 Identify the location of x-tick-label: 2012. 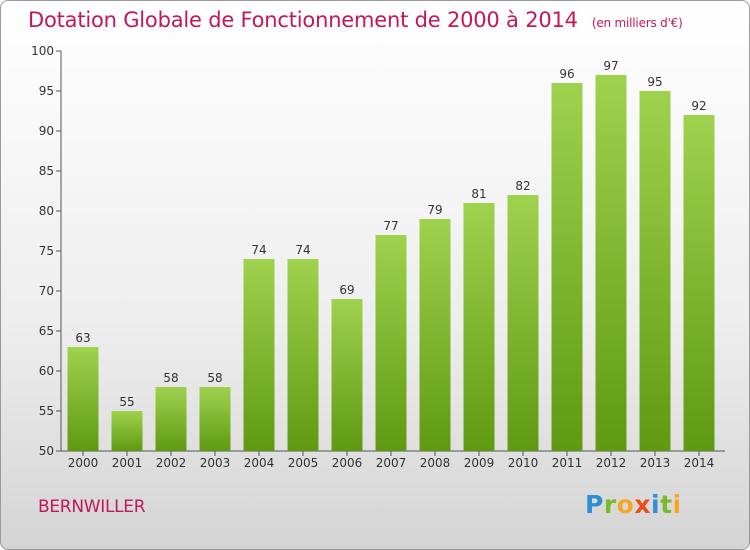
(611, 463).